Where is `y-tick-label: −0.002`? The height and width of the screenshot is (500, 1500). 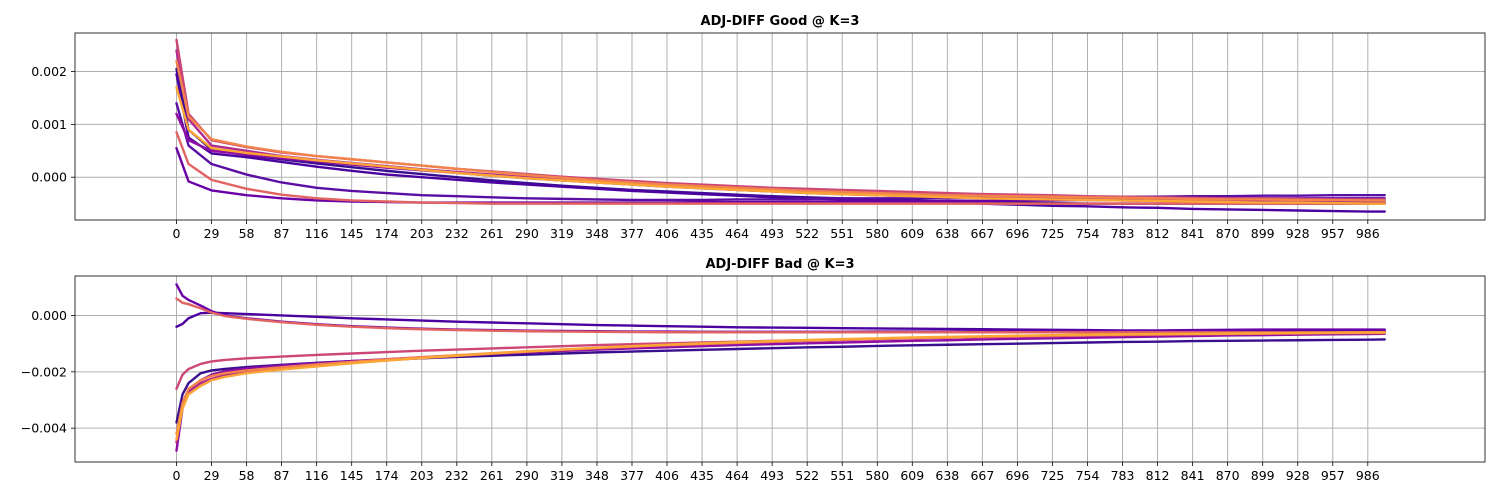
y-tick-label: −0.002 is located at coordinates (44, 371).